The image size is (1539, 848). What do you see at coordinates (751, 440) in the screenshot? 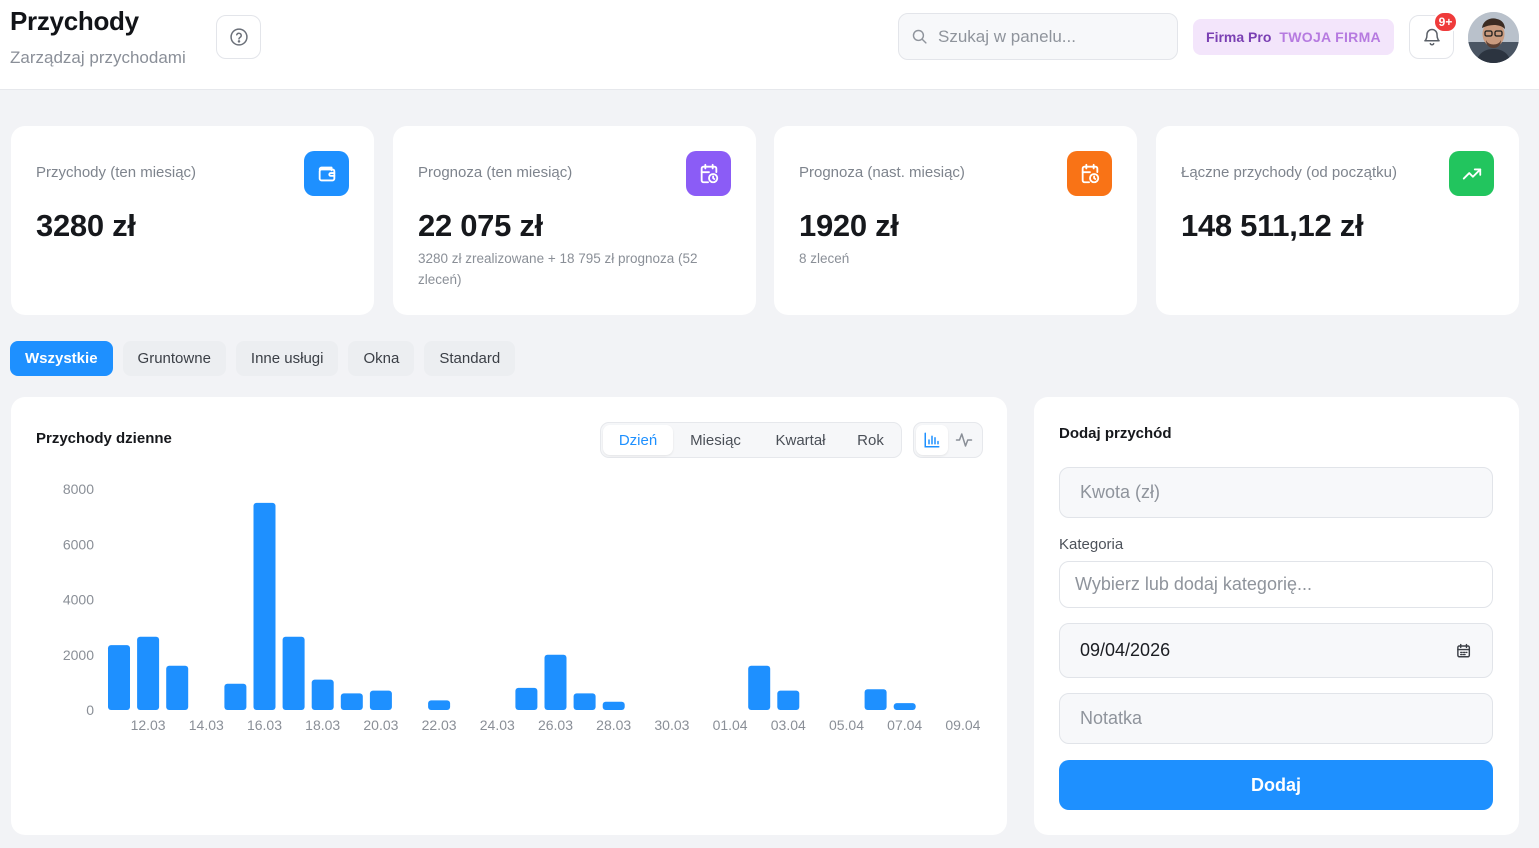
I see `period-selector: Dzień Miesiąc Kwartał Rok` at bounding box center [751, 440].